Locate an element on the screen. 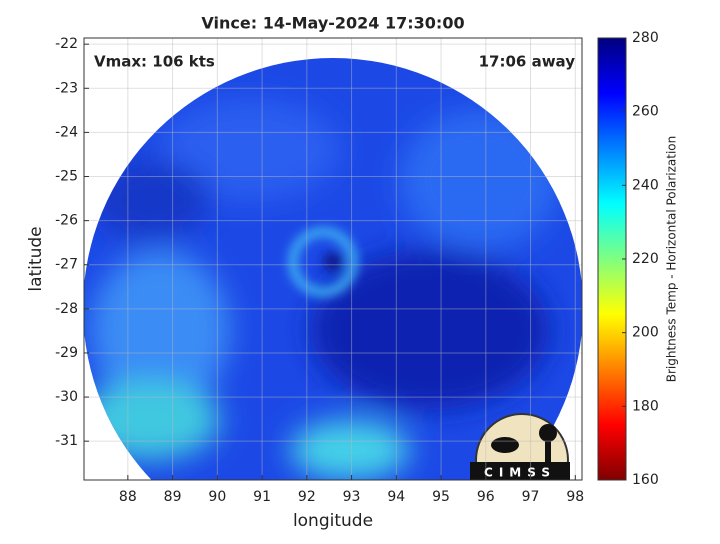  y-tick-label: -23 is located at coordinates (66, 88).